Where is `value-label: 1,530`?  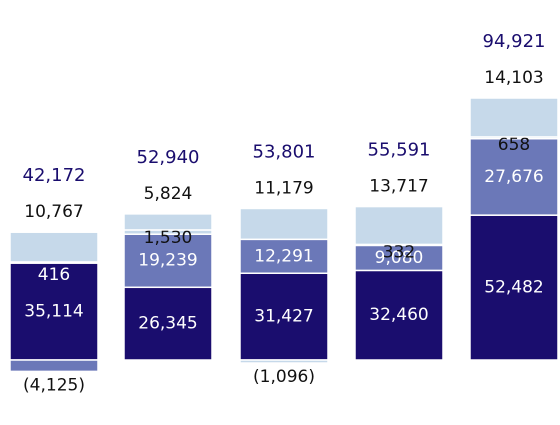
value-label: 1,530 is located at coordinates (168, 238).